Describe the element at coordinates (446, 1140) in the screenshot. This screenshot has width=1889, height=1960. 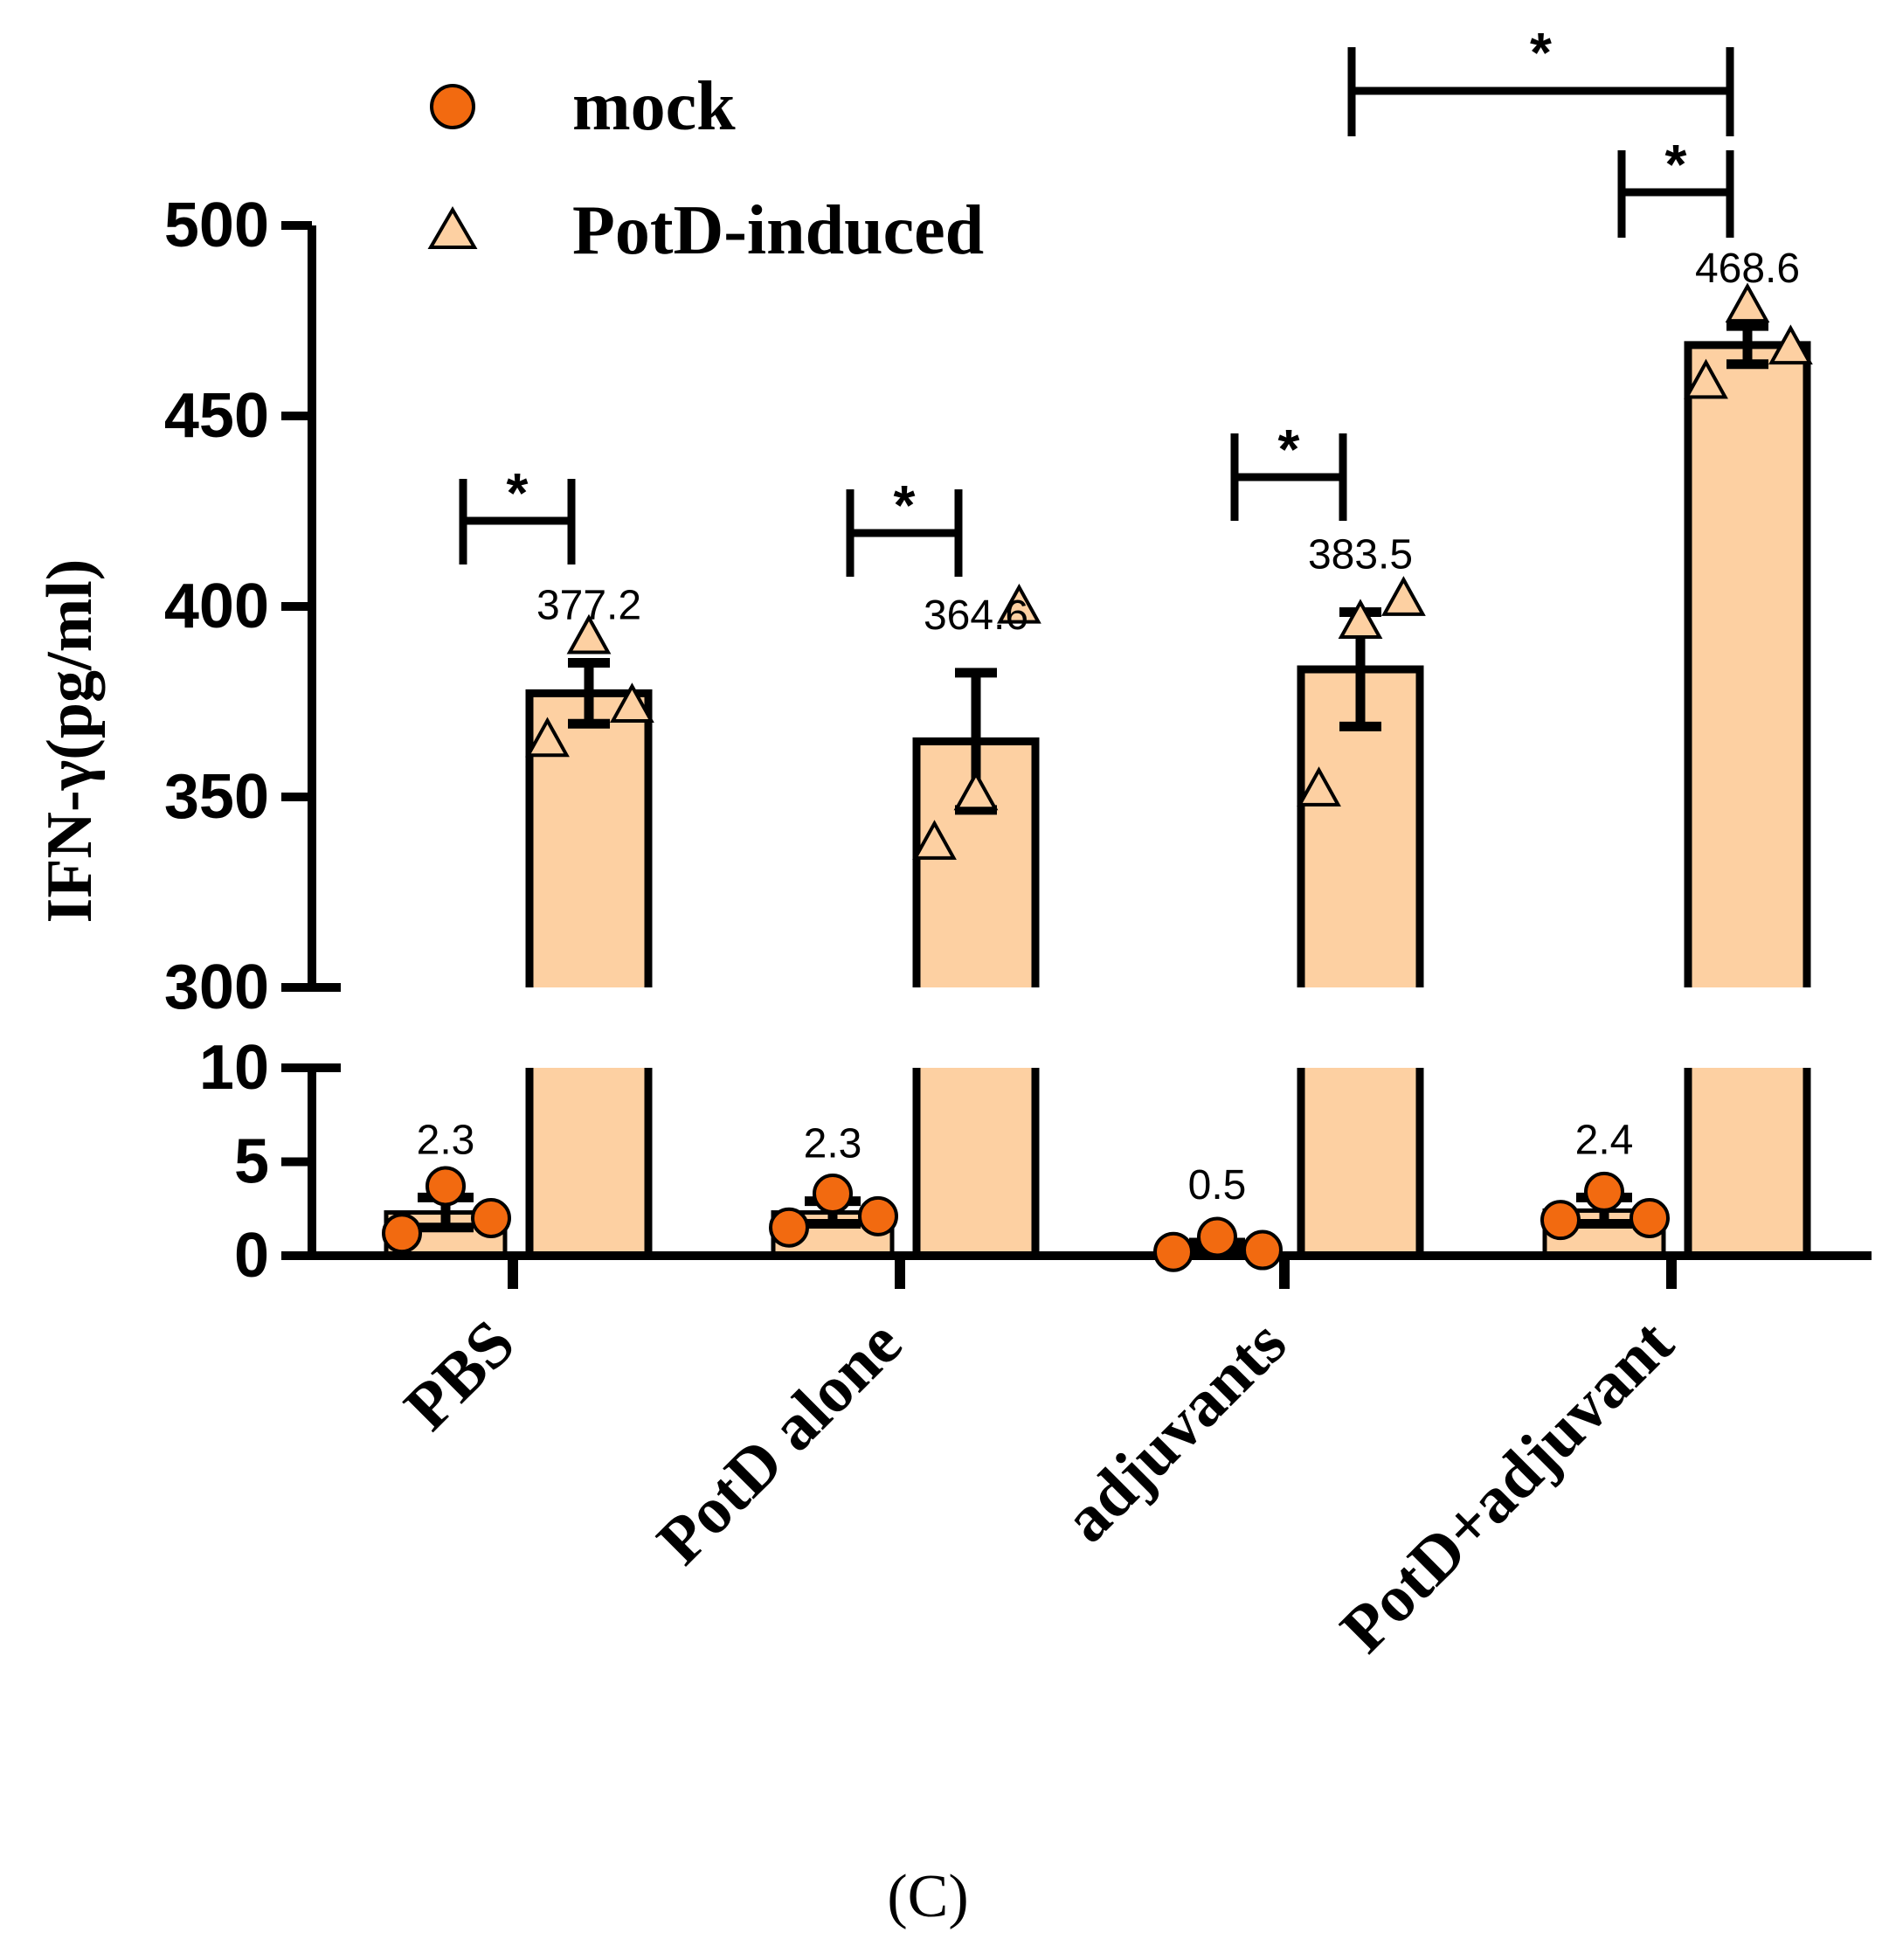
I see `data-label-mock-0: 2.3` at that location.